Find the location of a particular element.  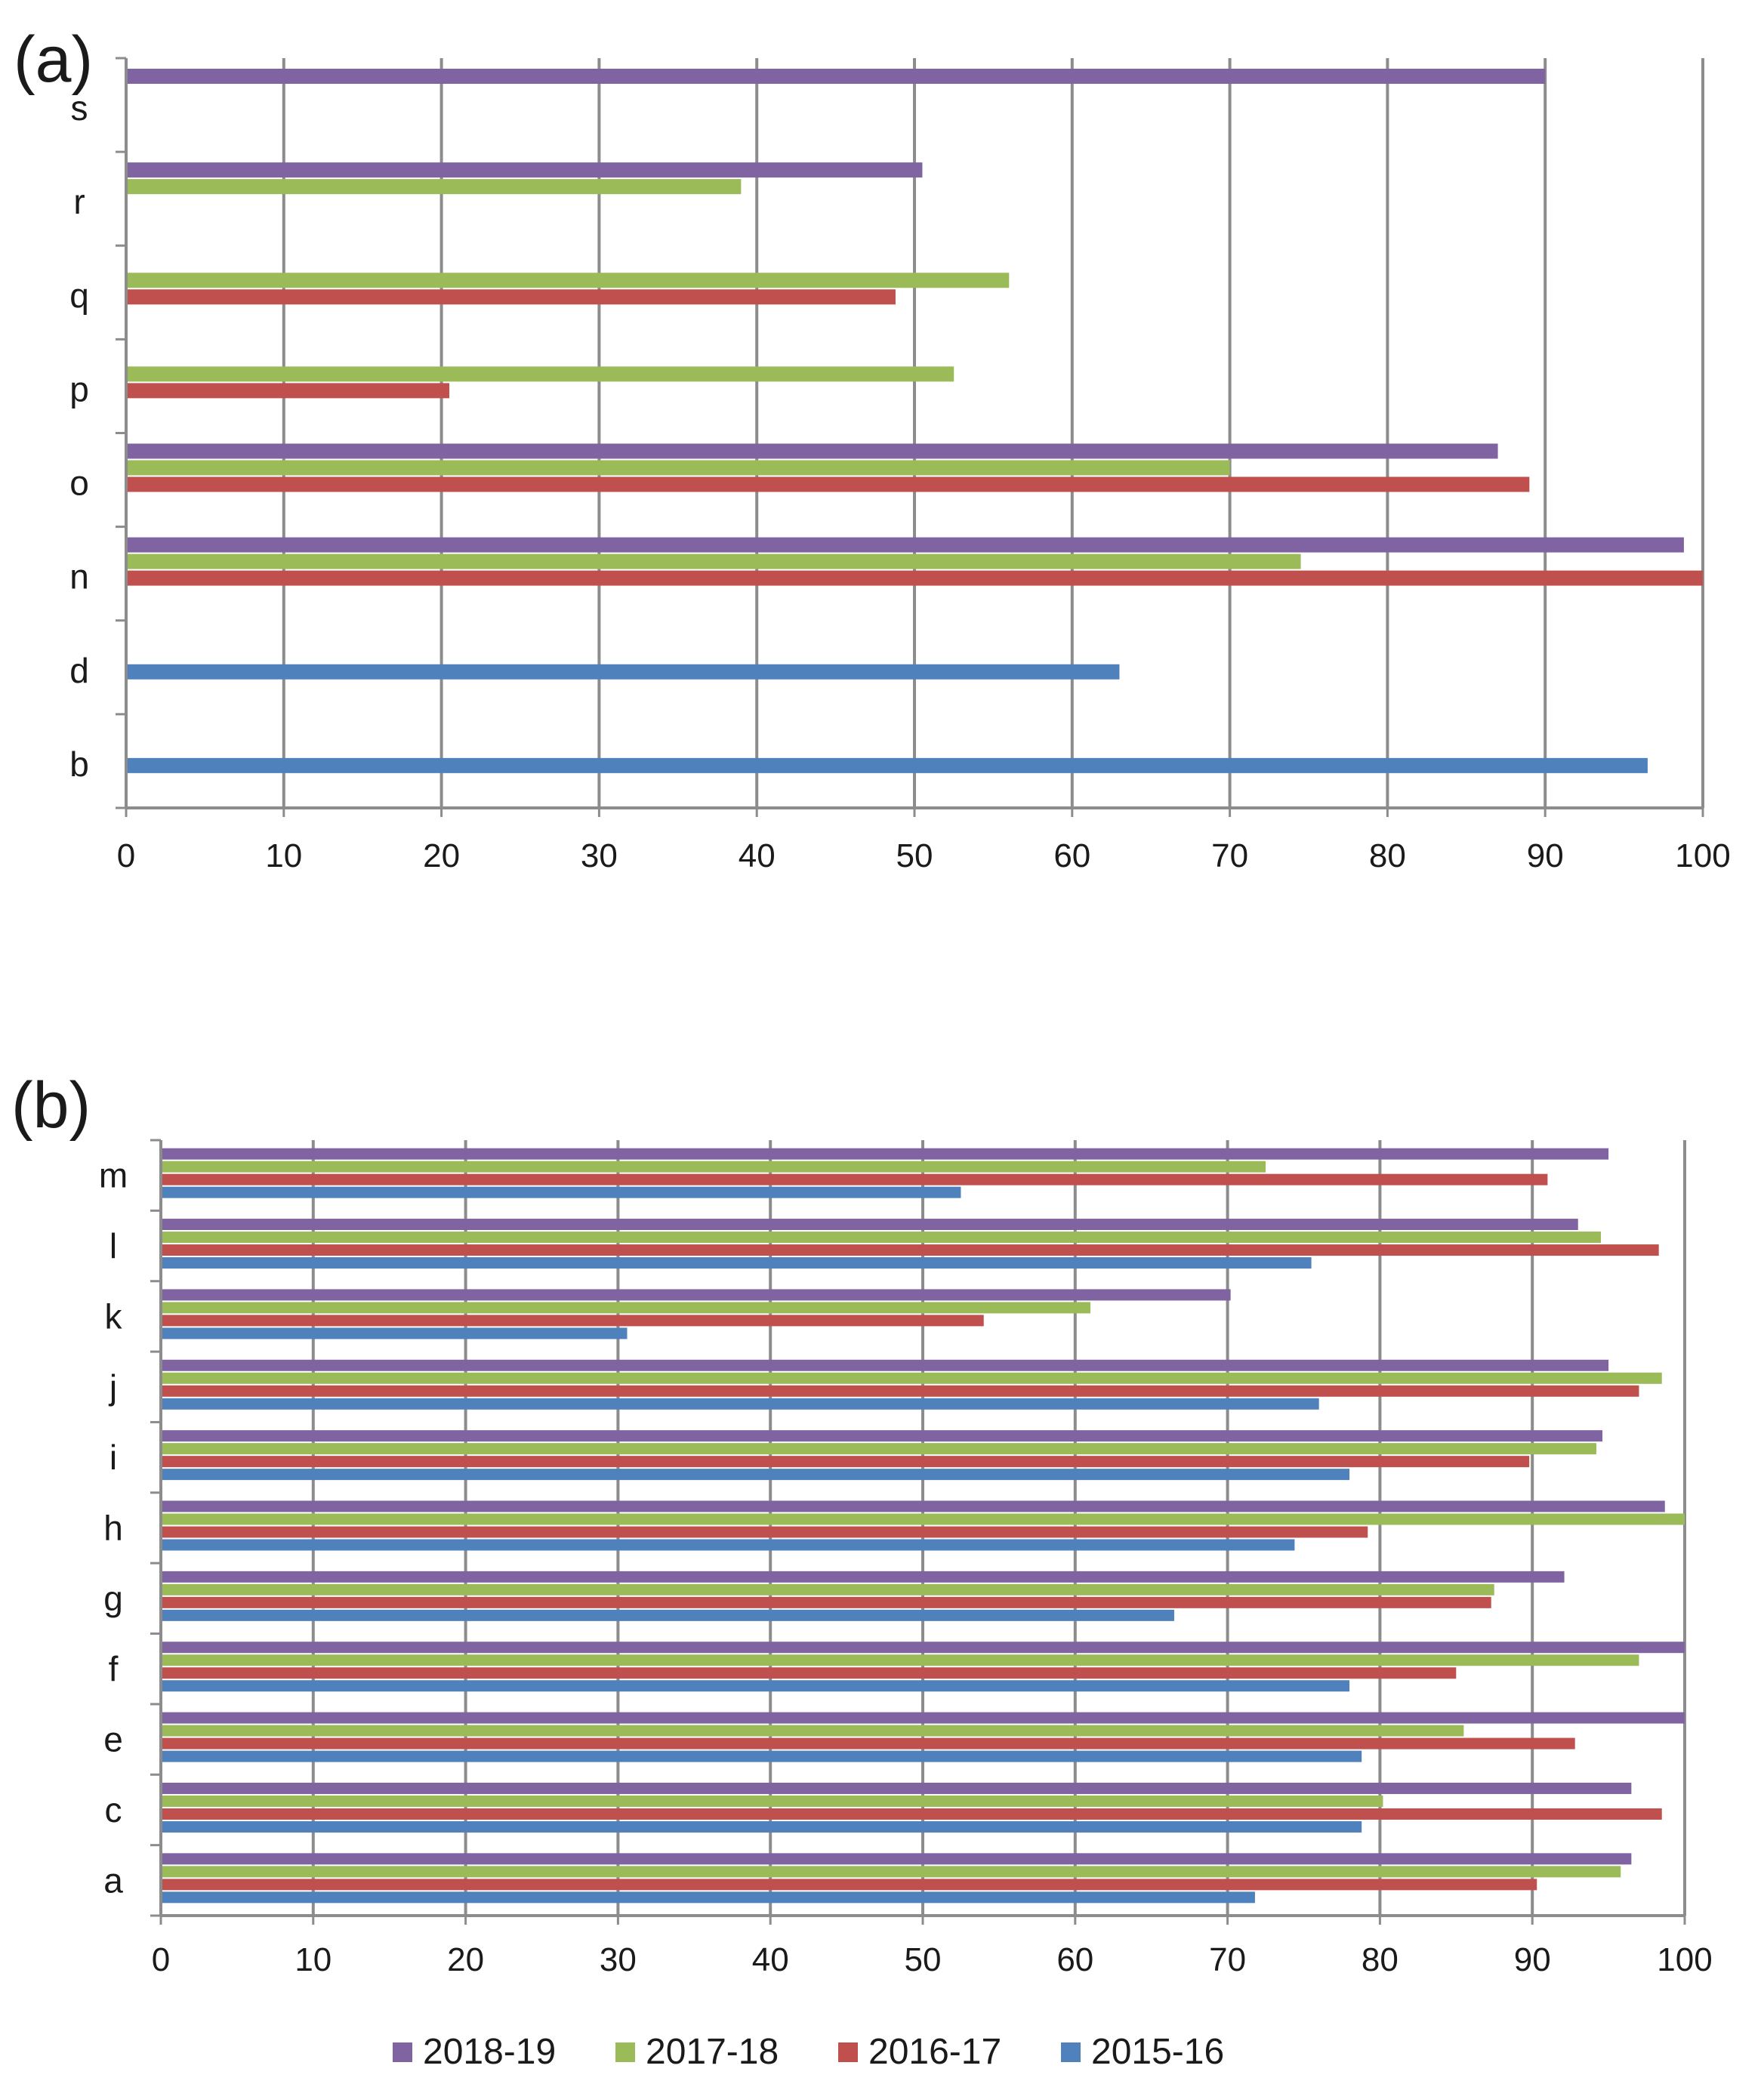

a-x-tick-label-60: 60 is located at coordinates (1071, 856).